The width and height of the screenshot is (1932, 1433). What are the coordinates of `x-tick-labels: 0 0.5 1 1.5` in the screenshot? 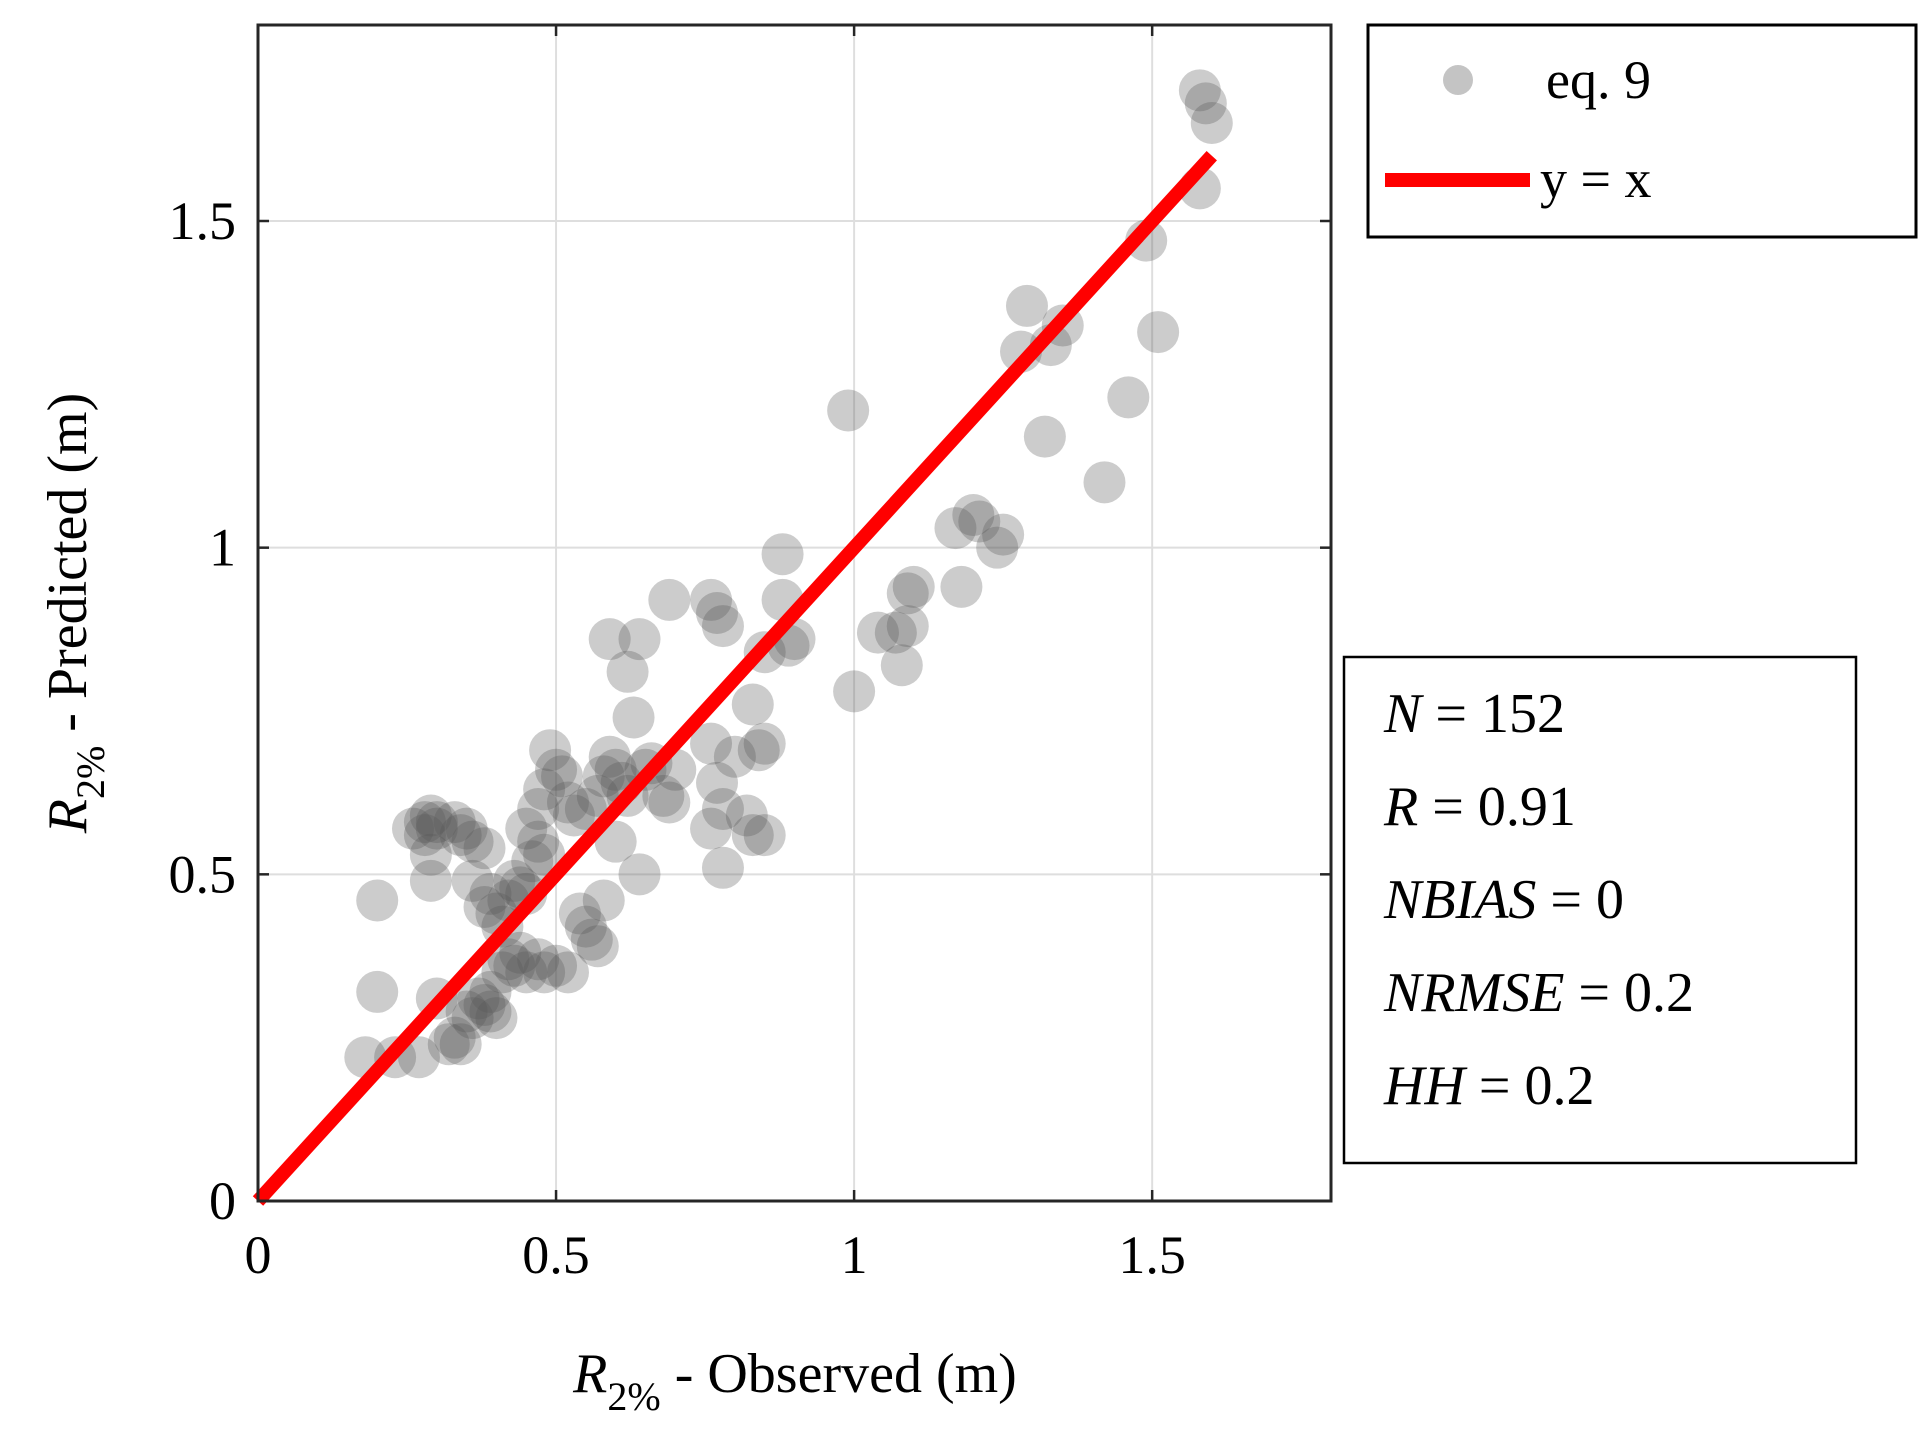 It's located at (715, 1255).